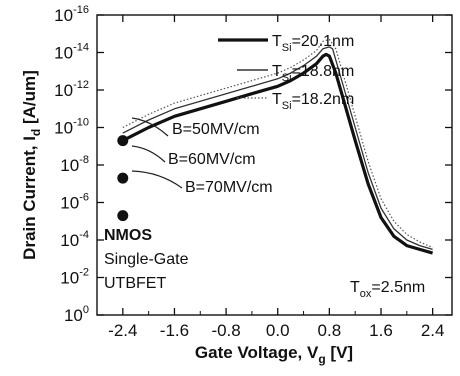  I want to click on x-tick-label: -2.4, so click(122, 330).